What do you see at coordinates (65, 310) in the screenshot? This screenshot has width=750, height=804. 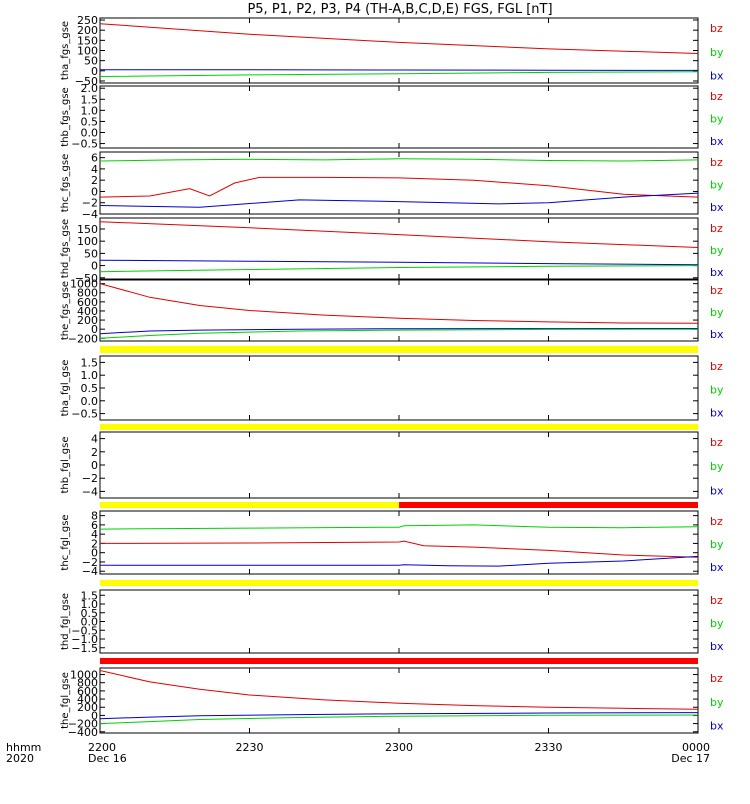 I see `y-axis-label: the_fgs_gse` at bounding box center [65, 310].